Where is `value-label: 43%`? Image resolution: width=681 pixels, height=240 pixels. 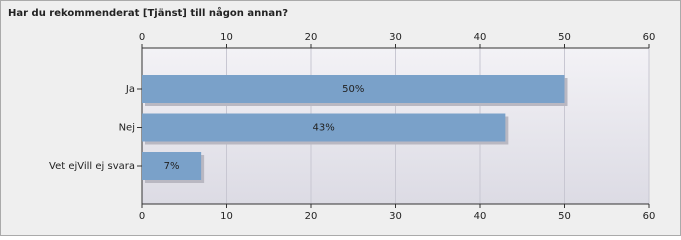 value-label: 43% is located at coordinates (324, 128).